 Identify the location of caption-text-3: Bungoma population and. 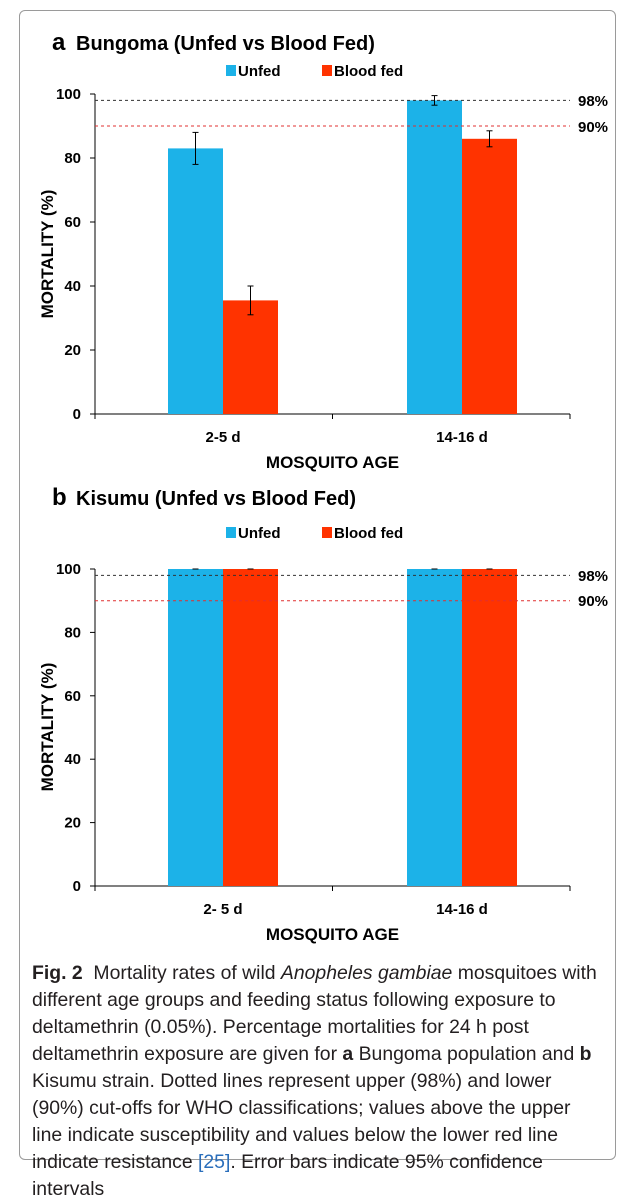
(466, 1054).